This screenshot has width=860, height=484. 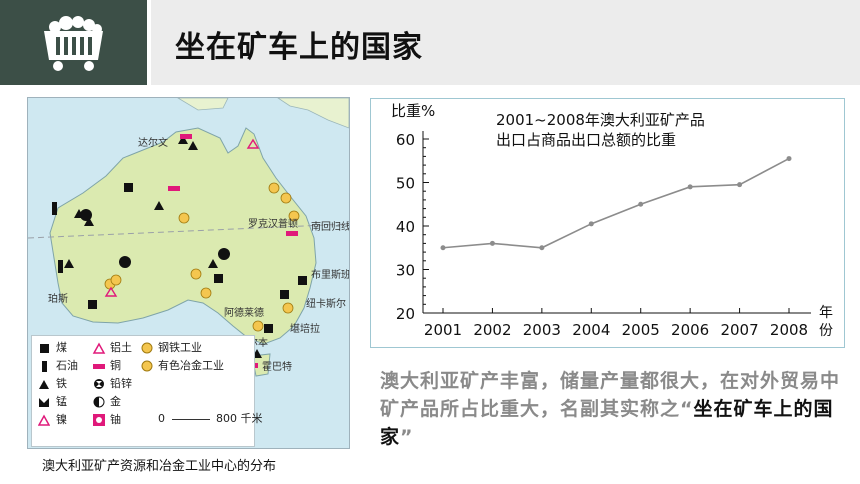 What do you see at coordinates (159, 466) in the screenshot?
I see `map-caption: 澳大利亚矿产资源和冶金工业中心的分布` at bounding box center [159, 466].